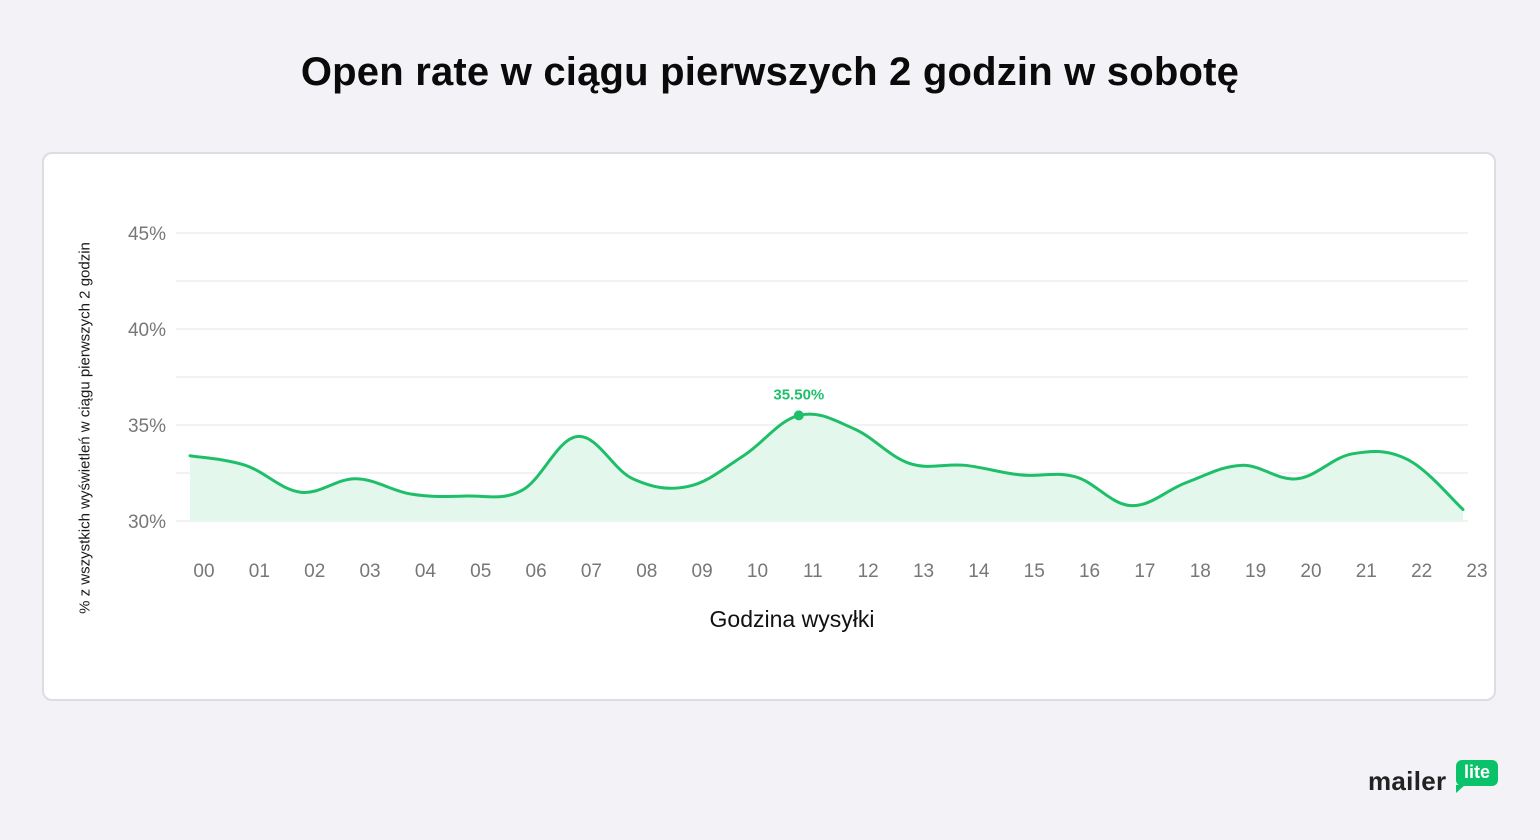 The width and height of the screenshot is (1540, 840). Describe the element at coordinates (203, 571) in the screenshot. I see `x-tick-label: 00` at that location.